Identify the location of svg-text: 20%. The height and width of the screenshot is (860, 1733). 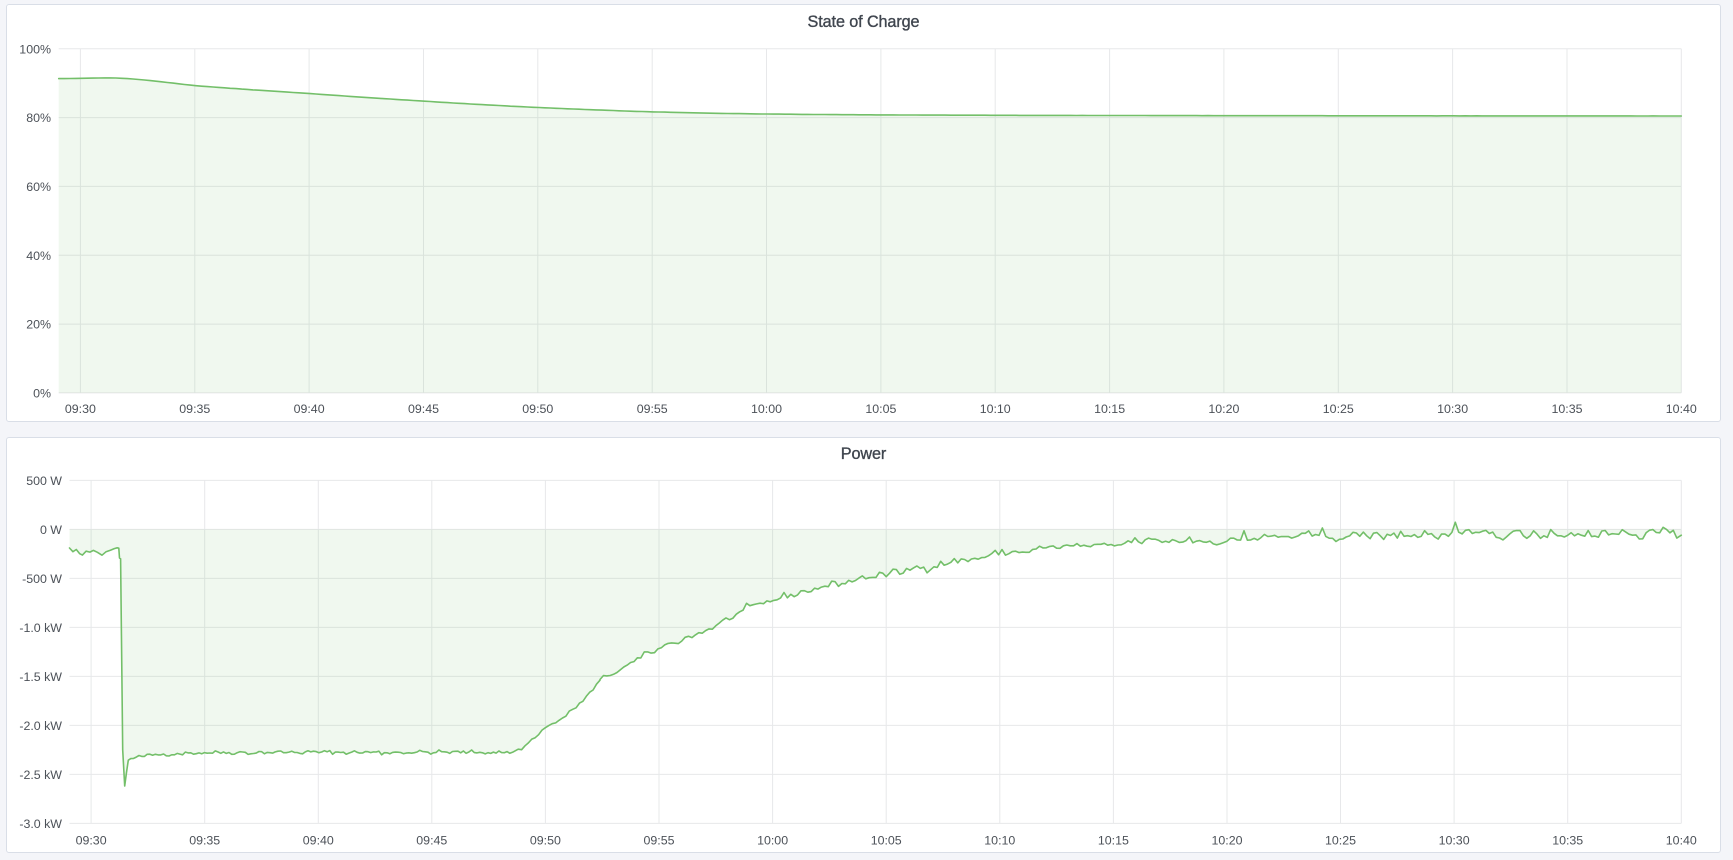
(38, 325).